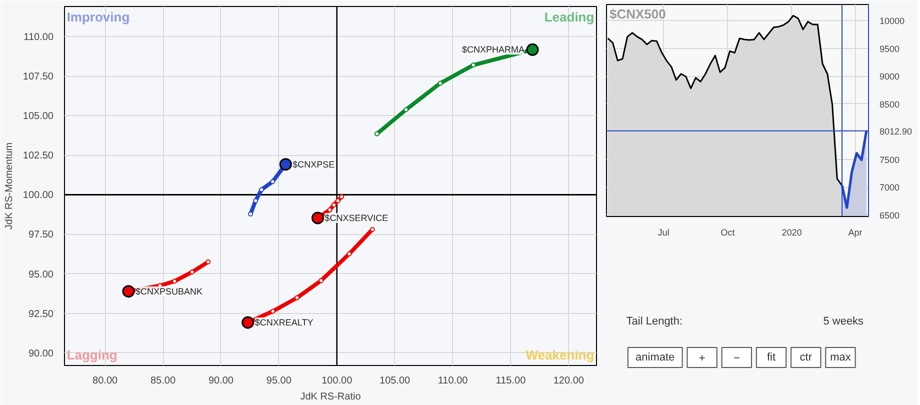 The width and height of the screenshot is (920, 405). Describe the element at coordinates (221, 381) in the screenshot. I see `x-tick-label: 90.00` at that location.